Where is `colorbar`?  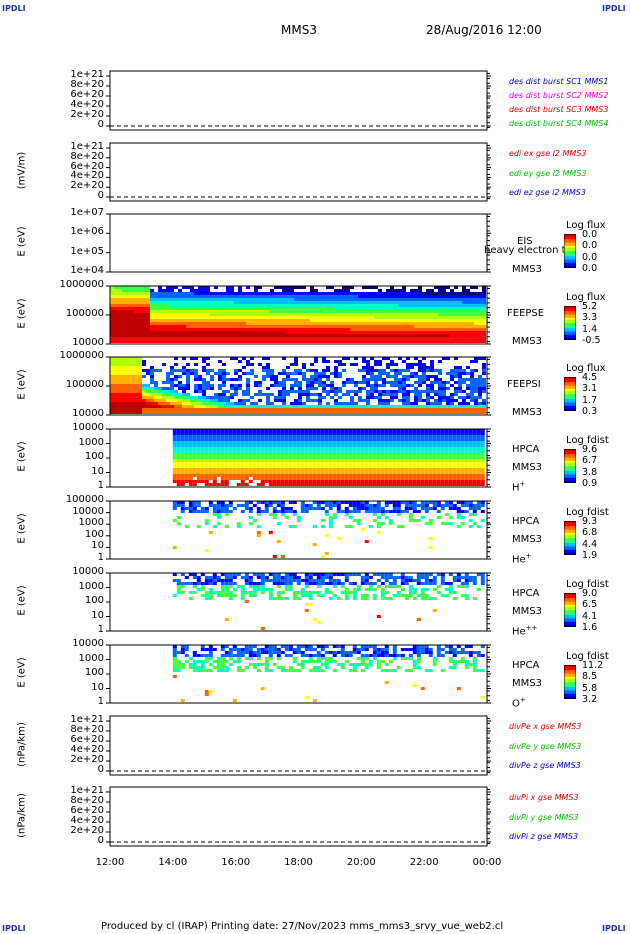
colorbar is located at coordinates (570, 394).